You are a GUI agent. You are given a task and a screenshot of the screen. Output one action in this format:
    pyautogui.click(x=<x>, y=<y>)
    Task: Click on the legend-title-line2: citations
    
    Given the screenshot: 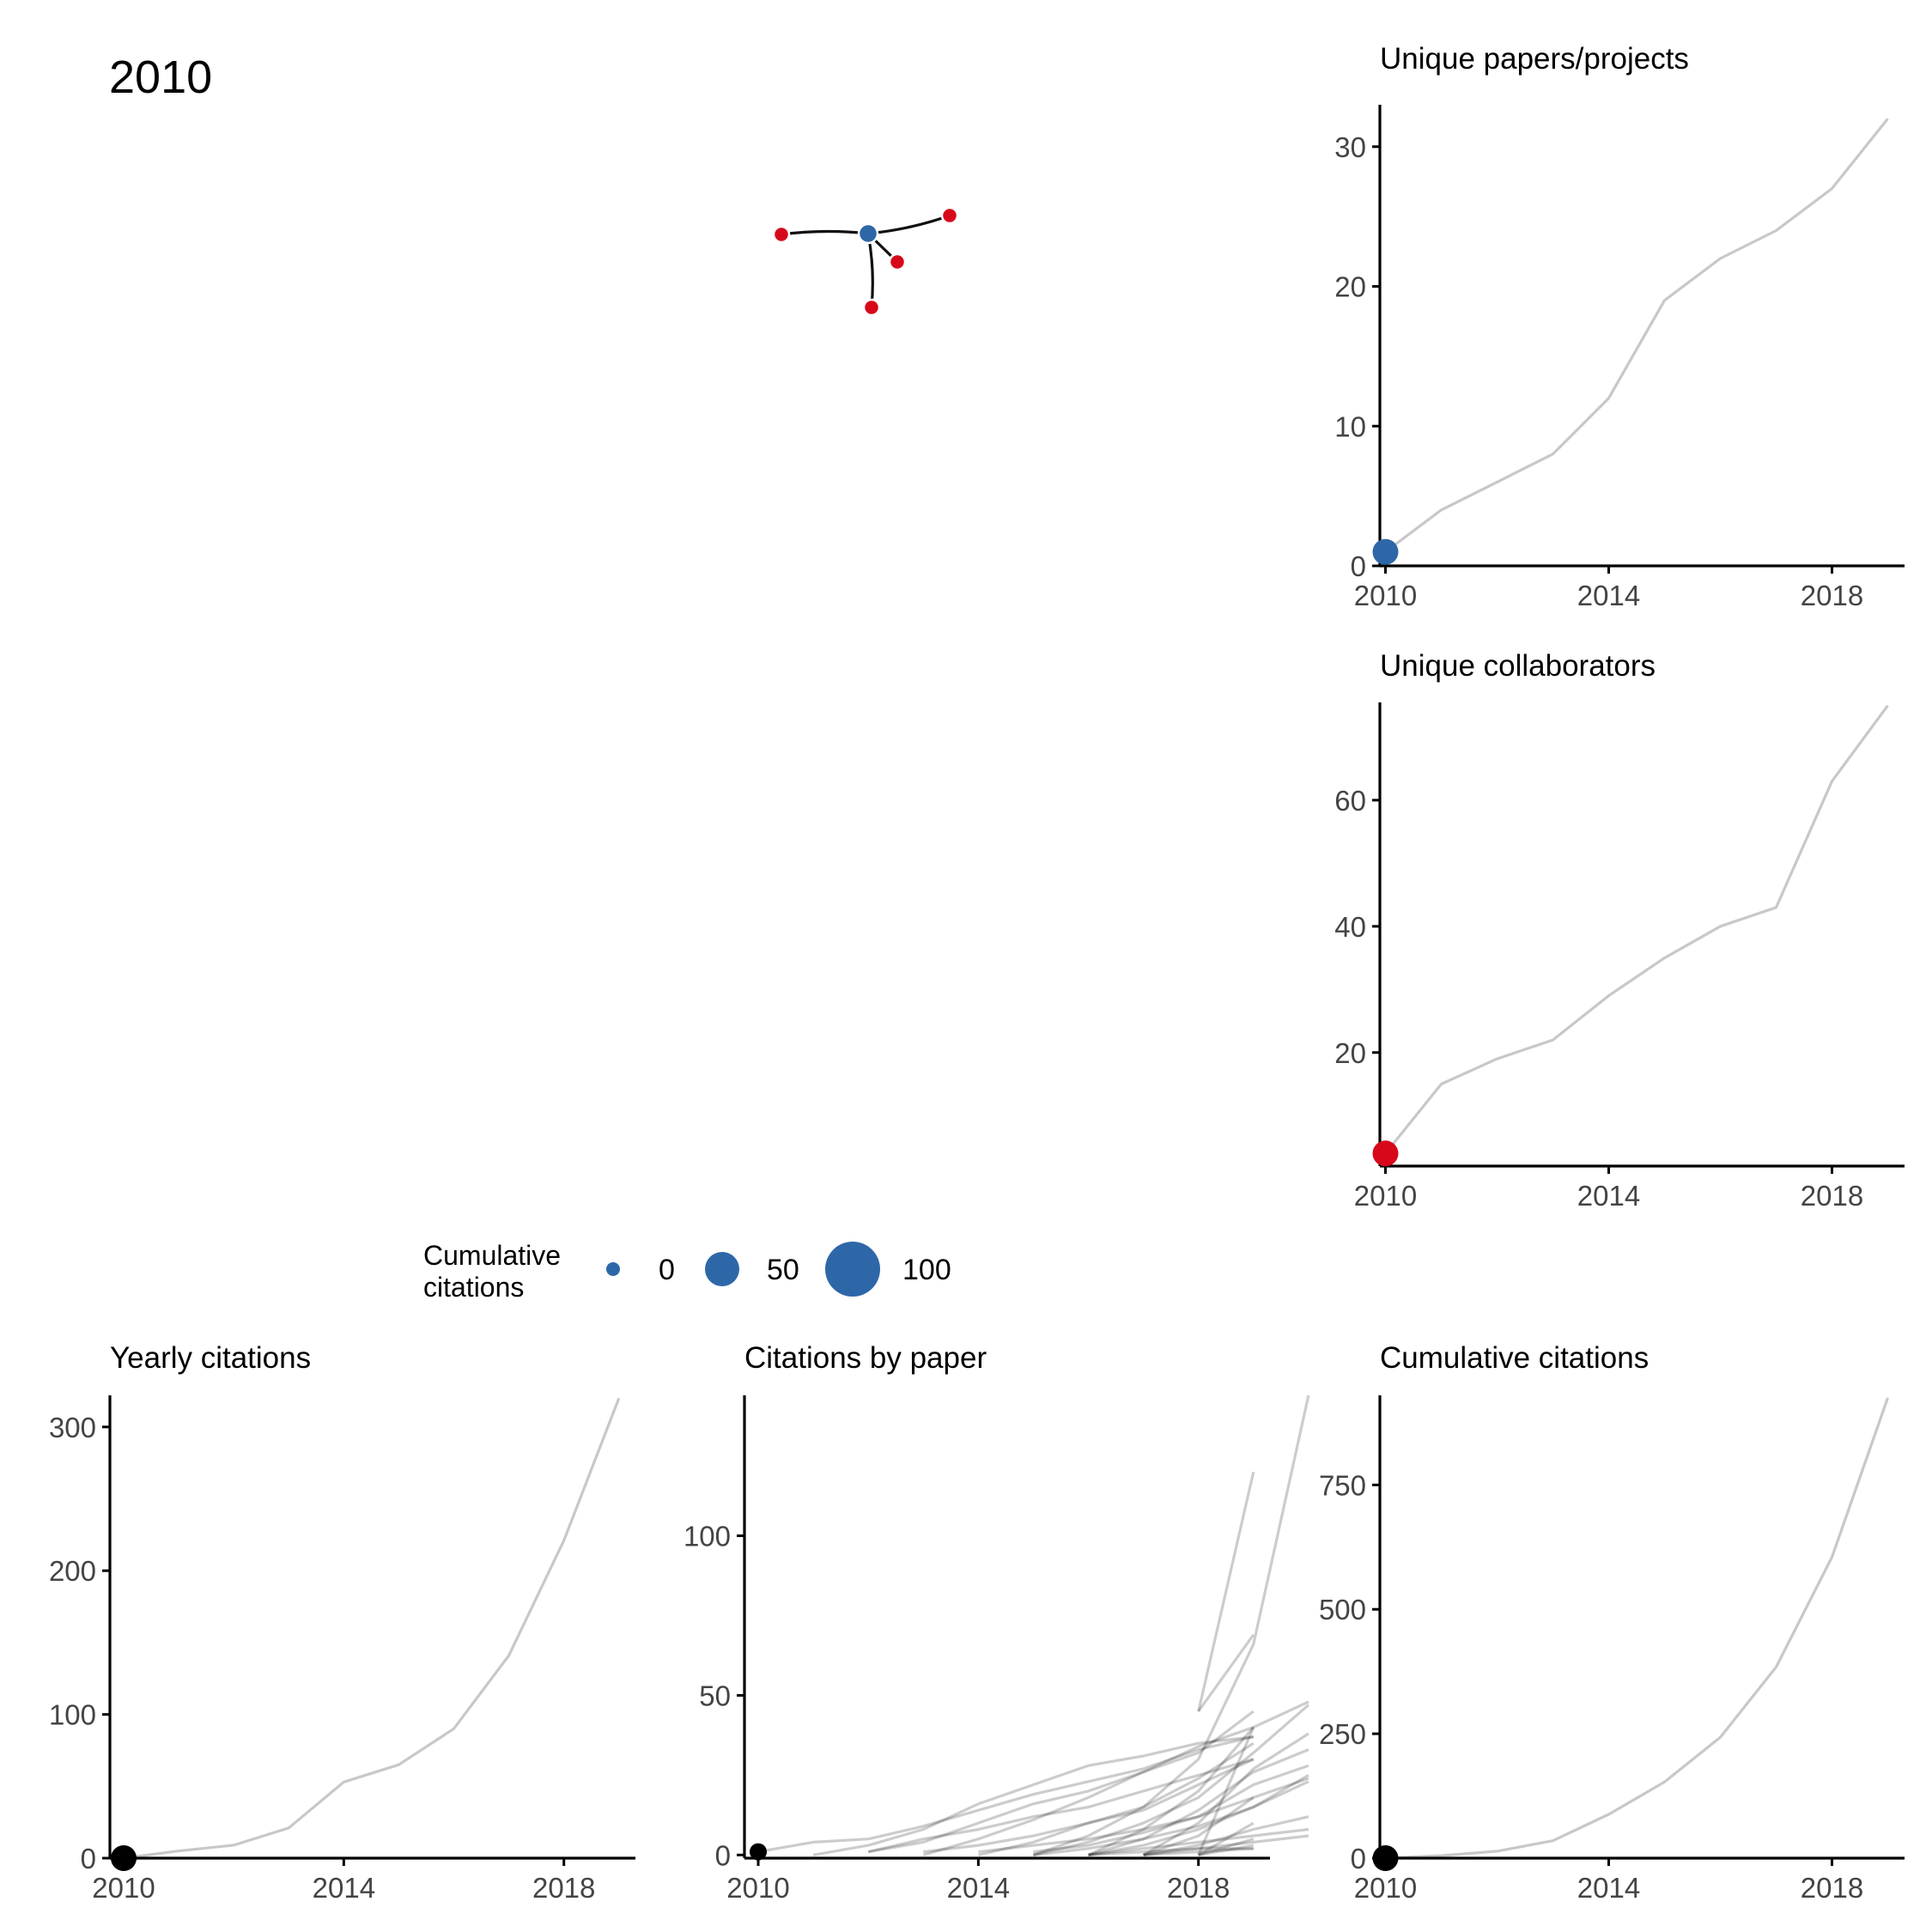 What is the action you would take?
    pyautogui.click(x=474, y=1287)
    